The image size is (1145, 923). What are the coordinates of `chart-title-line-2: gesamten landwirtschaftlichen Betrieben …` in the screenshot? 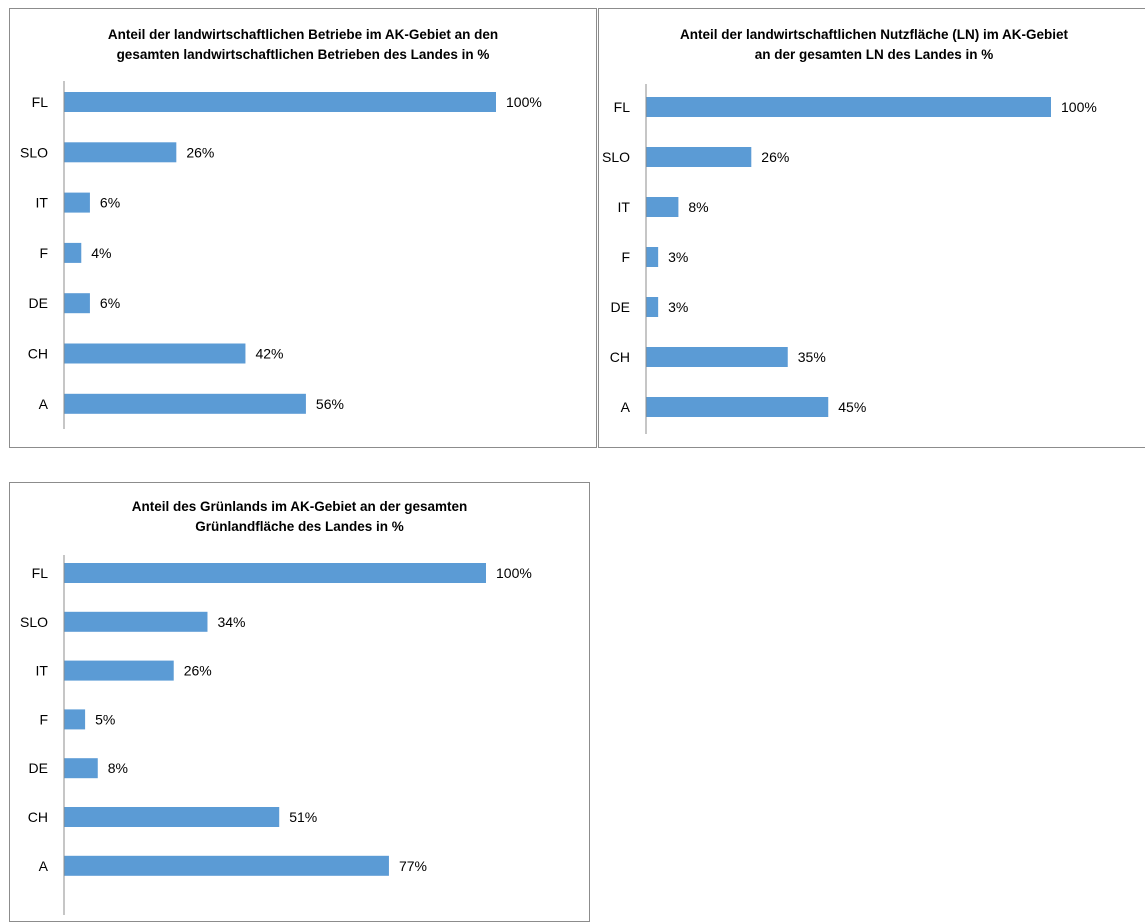 It's located at (303, 54).